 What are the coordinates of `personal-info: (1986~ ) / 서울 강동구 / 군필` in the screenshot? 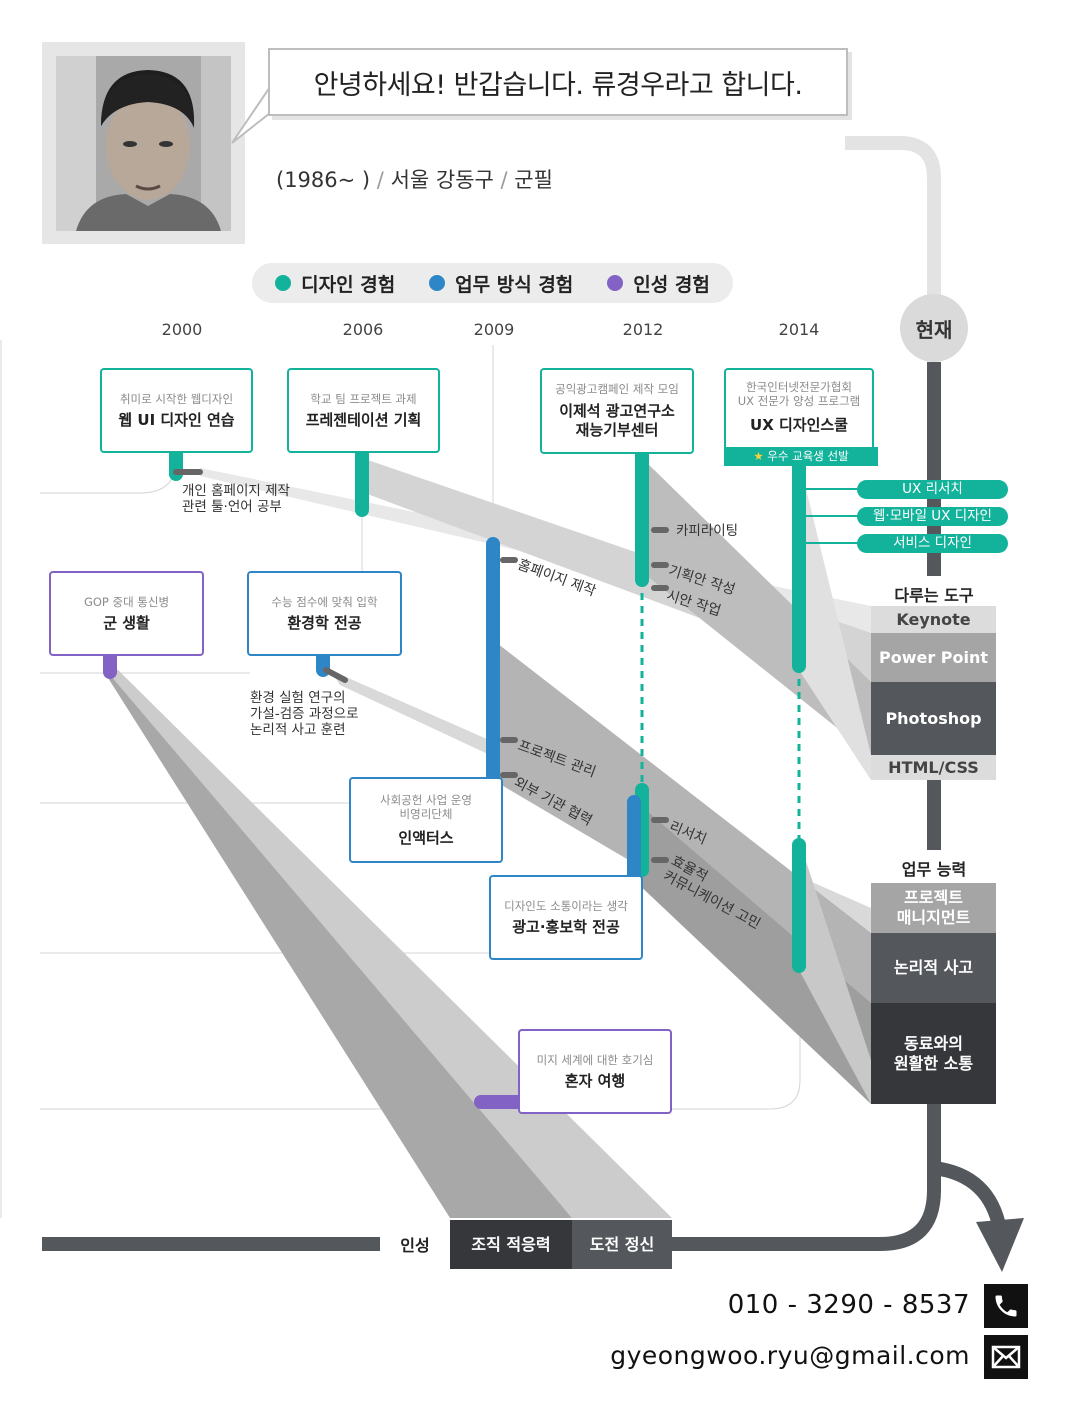 It's located at (414, 180).